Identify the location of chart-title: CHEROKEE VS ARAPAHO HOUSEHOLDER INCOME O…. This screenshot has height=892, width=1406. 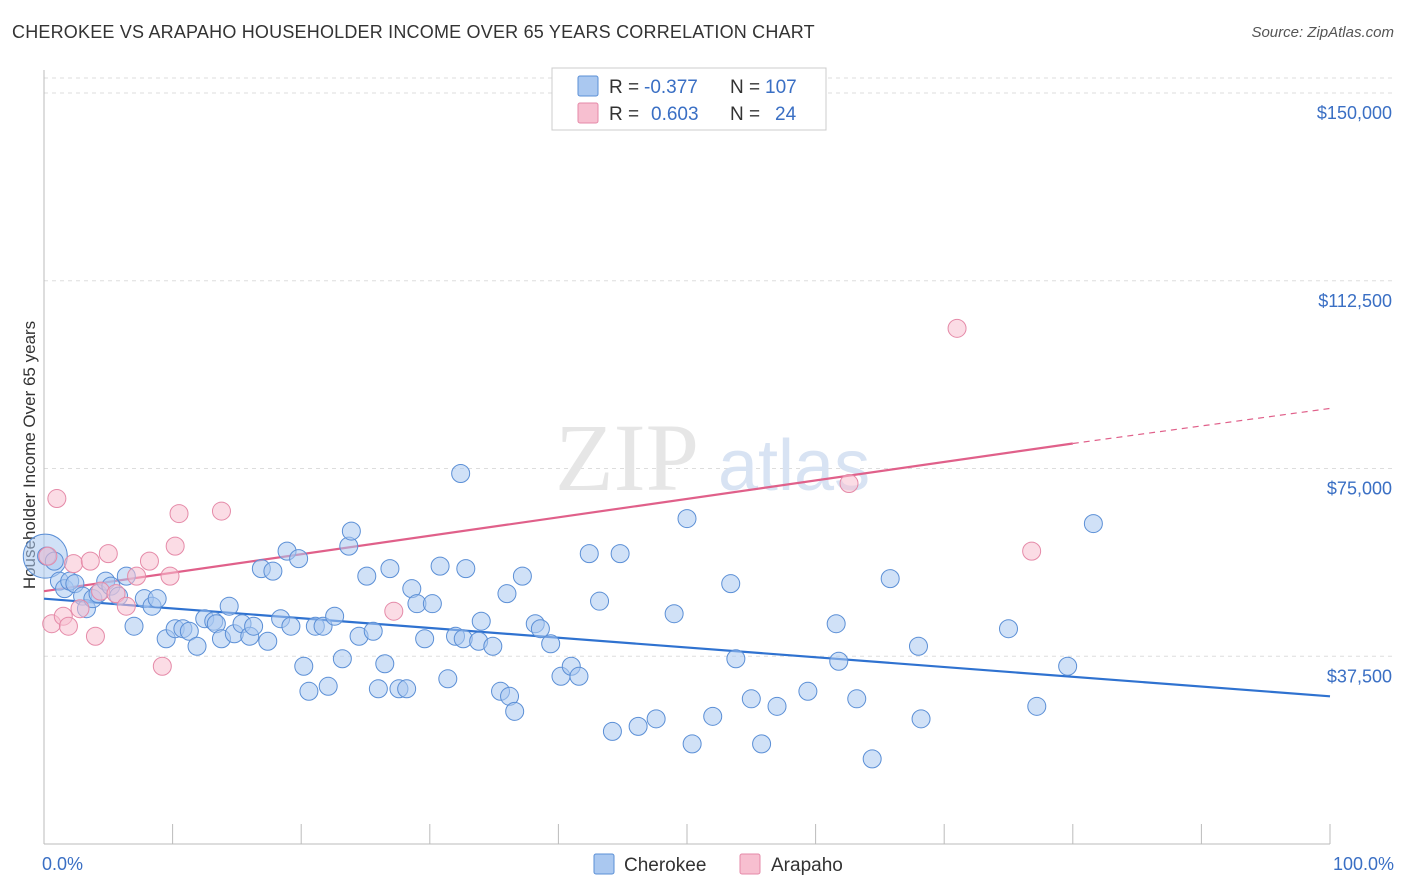
(413, 32).